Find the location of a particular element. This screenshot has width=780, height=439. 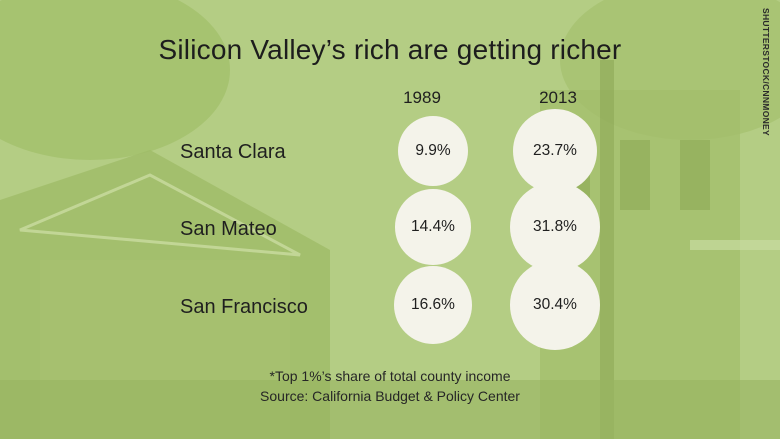

bubble-san-mateo-1989: 14.4% is located at coordinates (433, 227).